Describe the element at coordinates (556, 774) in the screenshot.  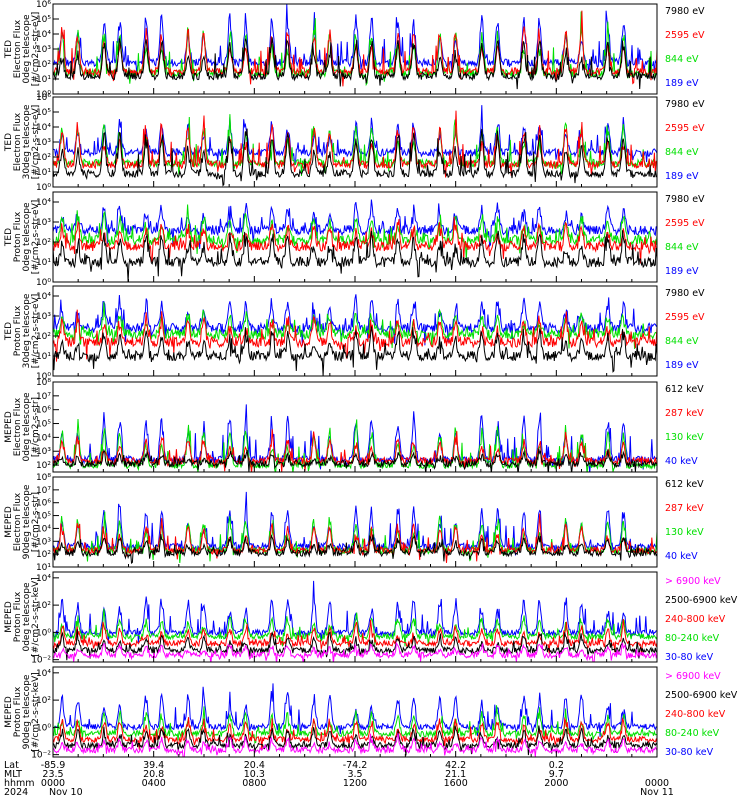
I see `x-tick-label: 9.7` at that location.